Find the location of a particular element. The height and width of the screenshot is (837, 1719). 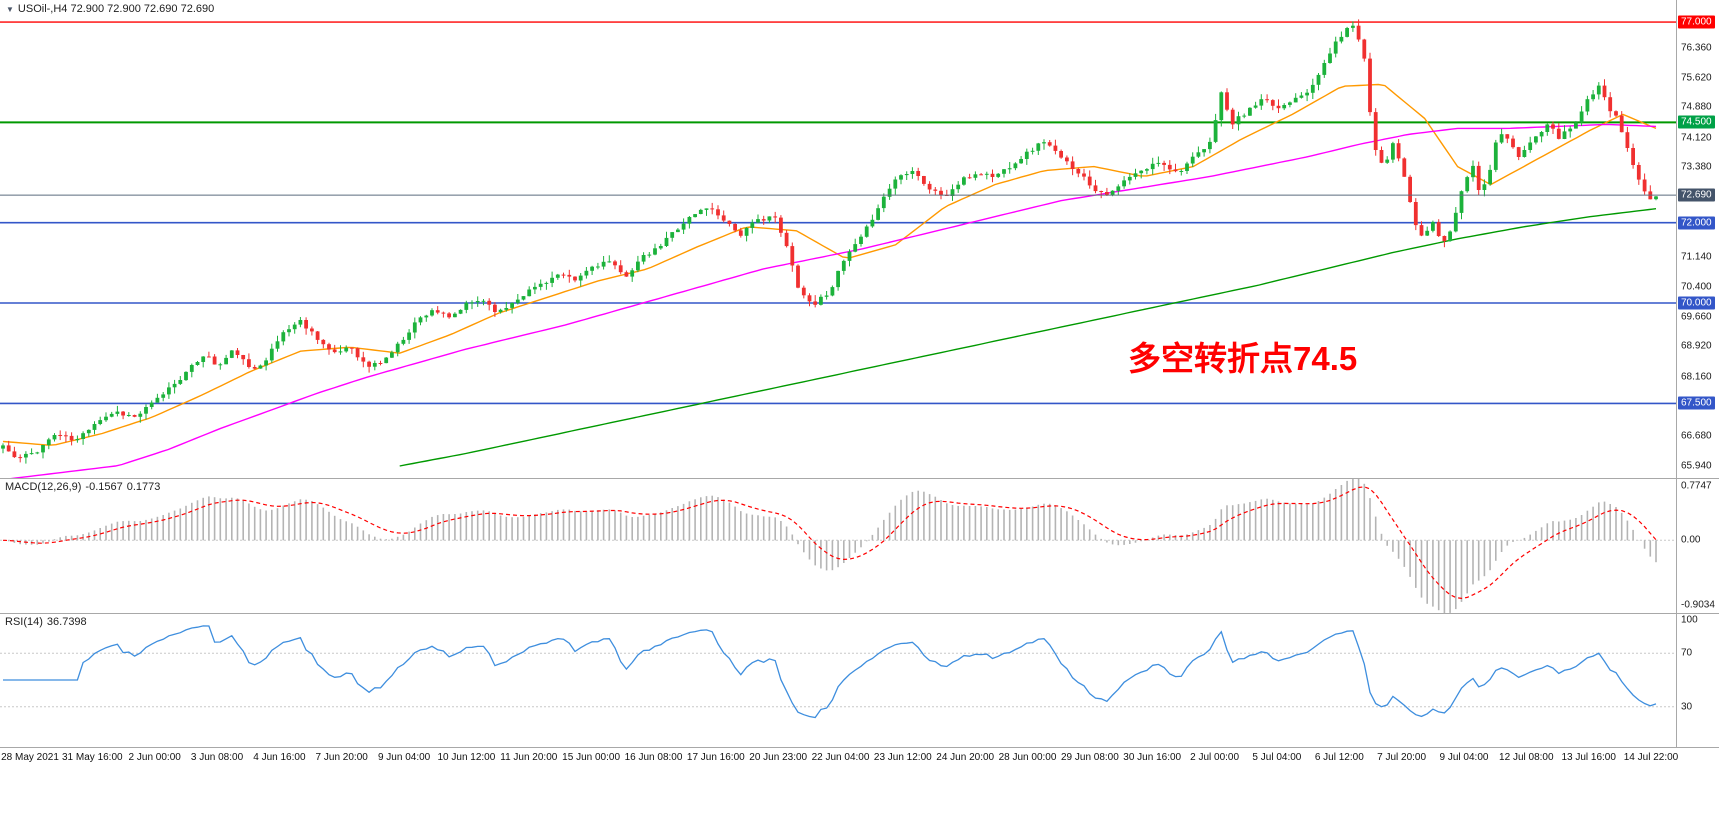

price-badge-77.000: 77.000 is located at coordinates (1696, 22).